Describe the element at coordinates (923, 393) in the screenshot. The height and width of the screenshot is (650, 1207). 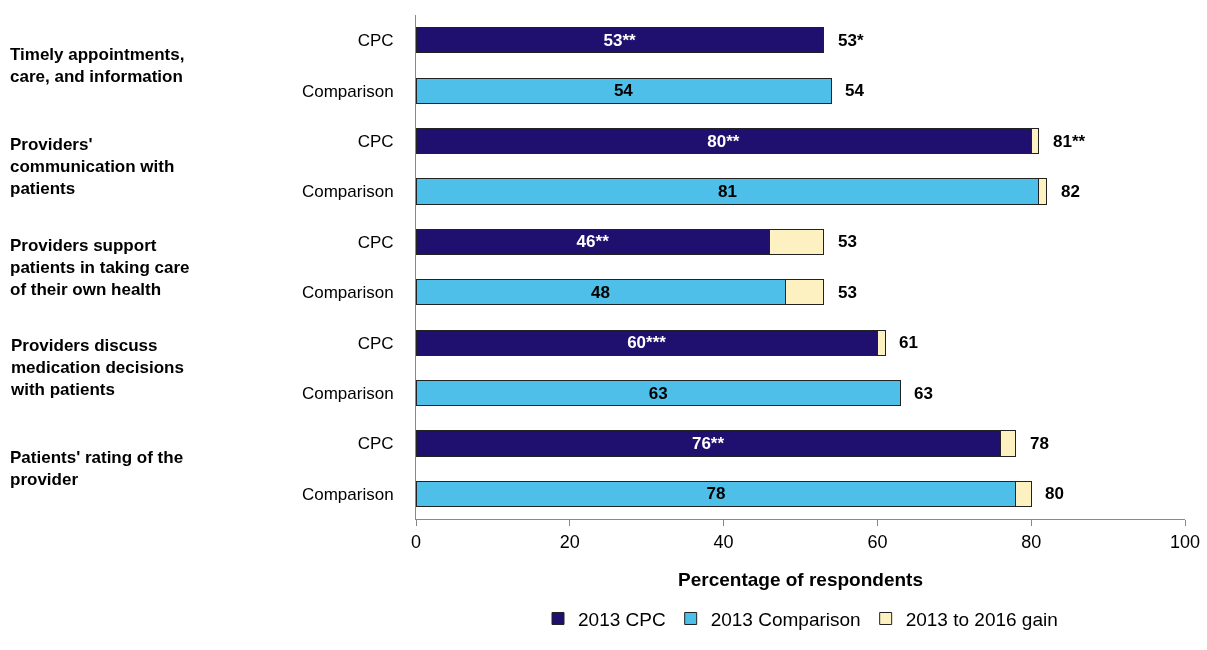
I see `total-label: 63` at that location.